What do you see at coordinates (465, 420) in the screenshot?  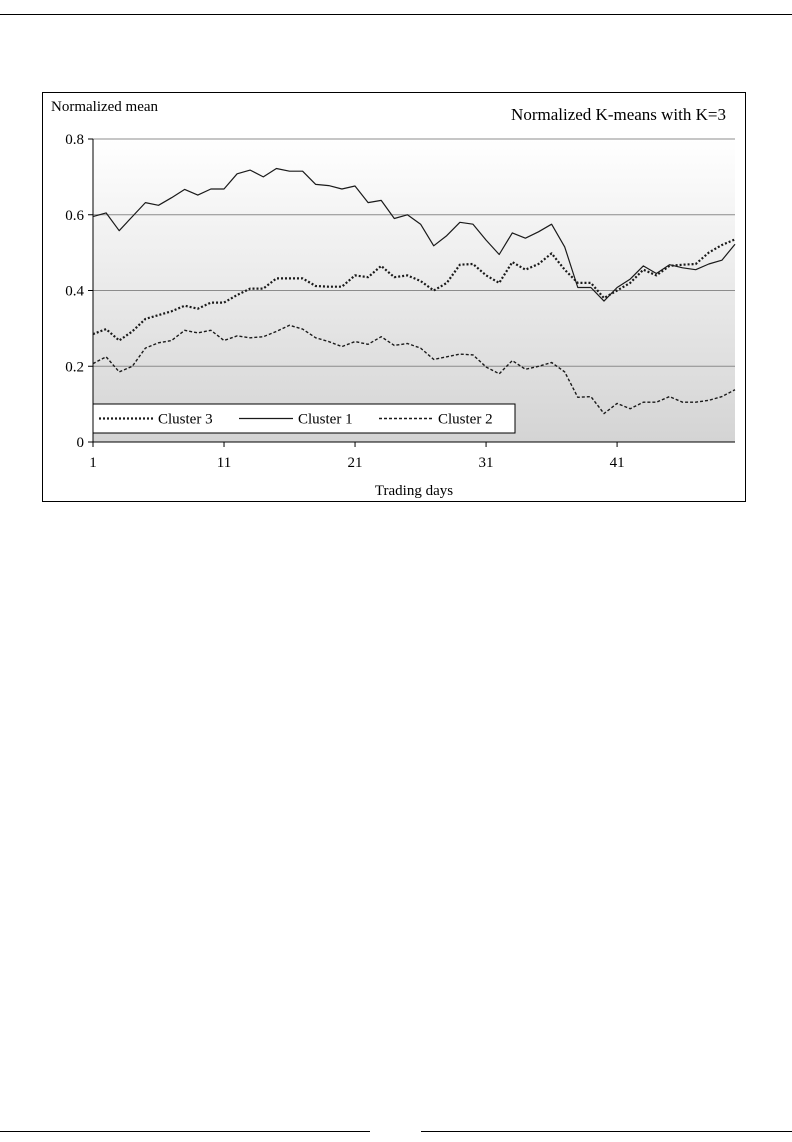 I see `legend-label: Cluster 2` at bounding box center [465, 420].